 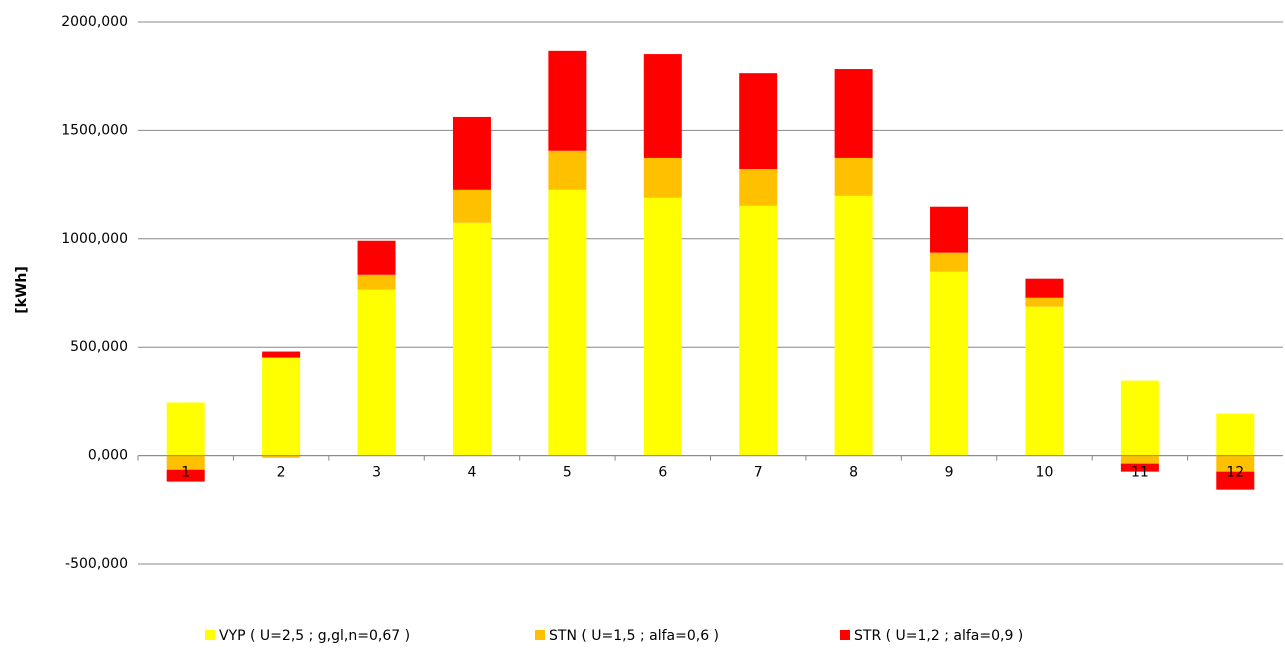 I want to click on y-tick-label: 500,000, so click(x=99, y=347).